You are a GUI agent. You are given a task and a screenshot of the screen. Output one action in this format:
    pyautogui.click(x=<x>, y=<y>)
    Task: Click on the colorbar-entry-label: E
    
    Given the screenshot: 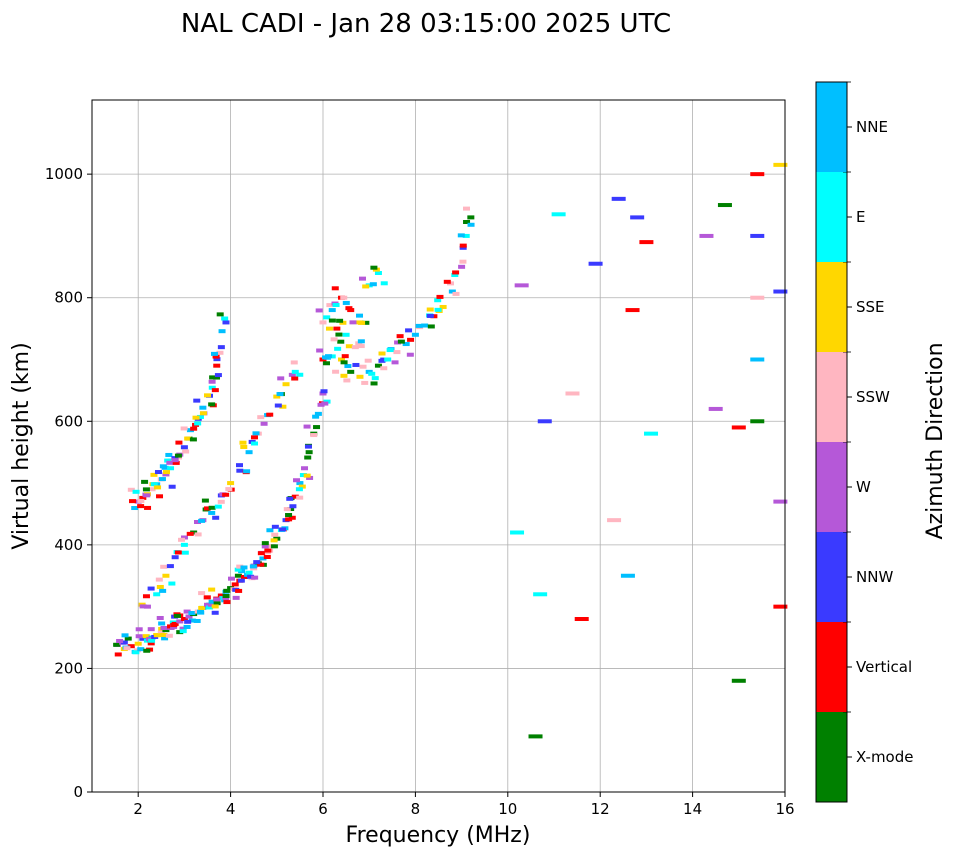 What is the action you would take?
    pyautogui.click(x=860, y=217)
    